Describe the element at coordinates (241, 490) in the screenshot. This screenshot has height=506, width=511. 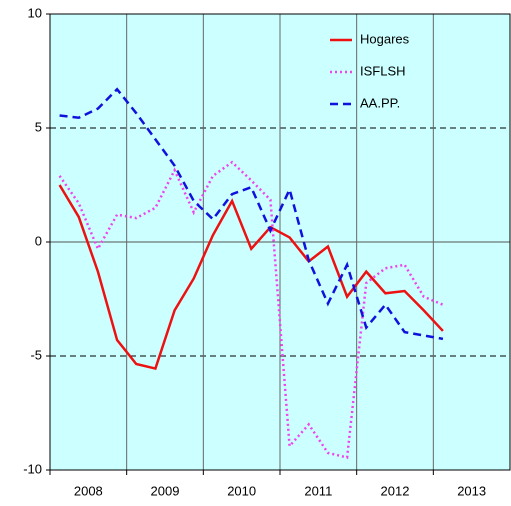
I see `x-tick-label: 2010` at that location.